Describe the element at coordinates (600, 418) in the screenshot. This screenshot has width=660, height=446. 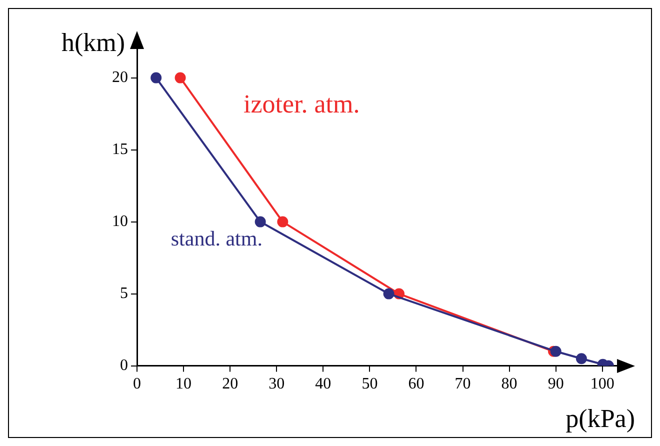
I see `x-axis-title: p(kPa)` at that location.